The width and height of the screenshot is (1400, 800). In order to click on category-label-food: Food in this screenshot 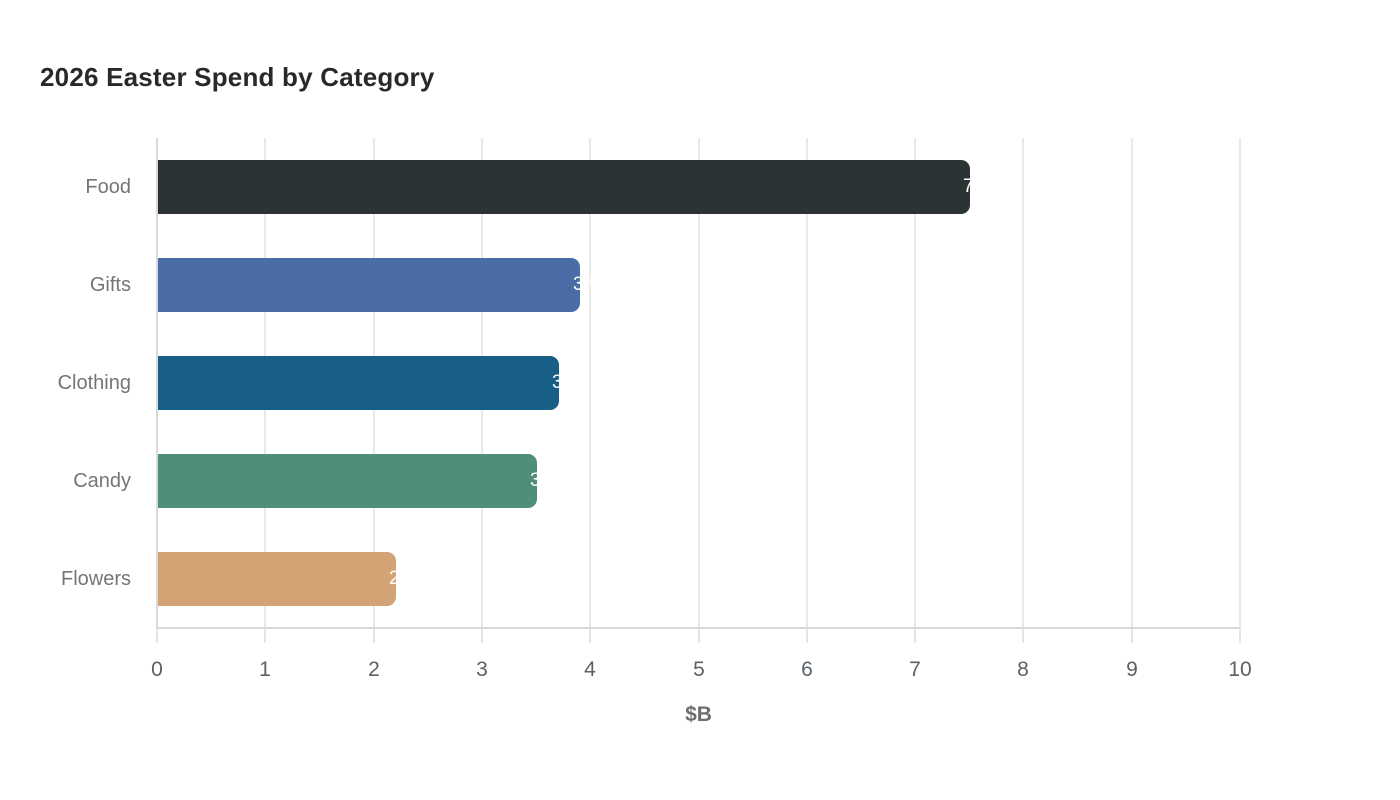, I will do `click(108, 187)`.